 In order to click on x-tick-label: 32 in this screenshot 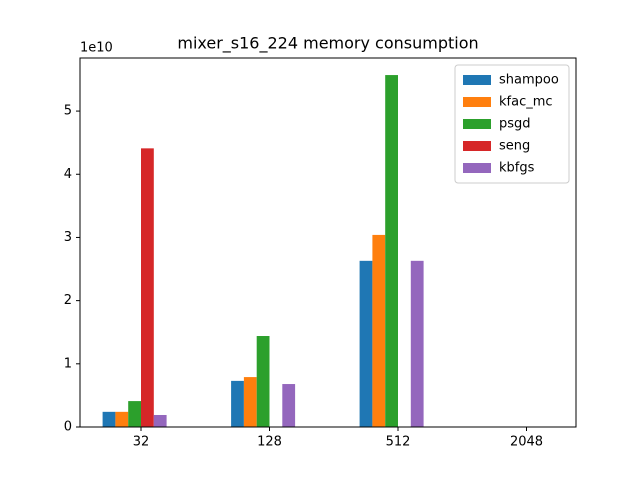, I will do `click(141, 442)`.